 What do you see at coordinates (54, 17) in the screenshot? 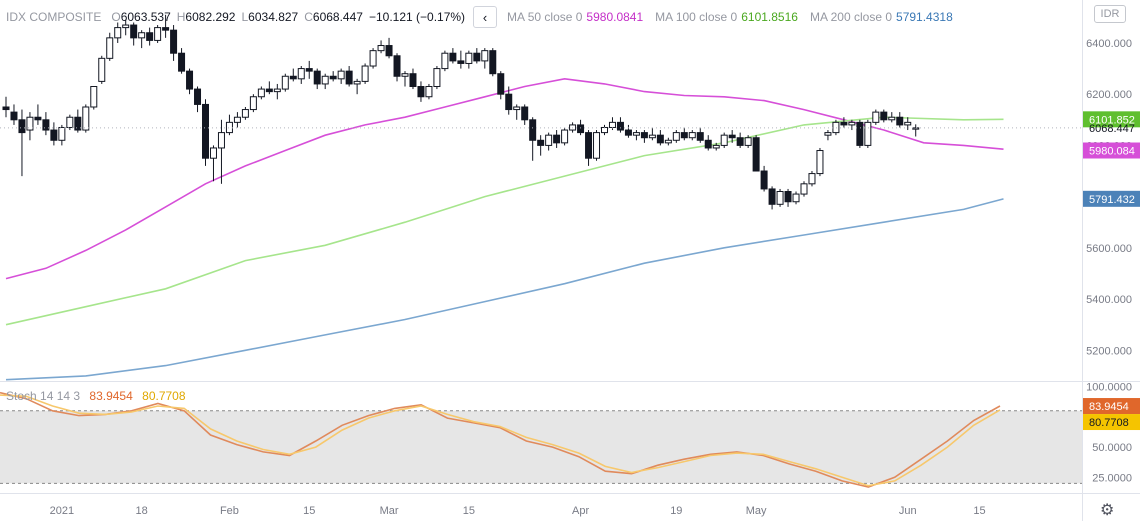
I see `symbol-name: IDX COMPOSITE` at bounding box center [54, 17].